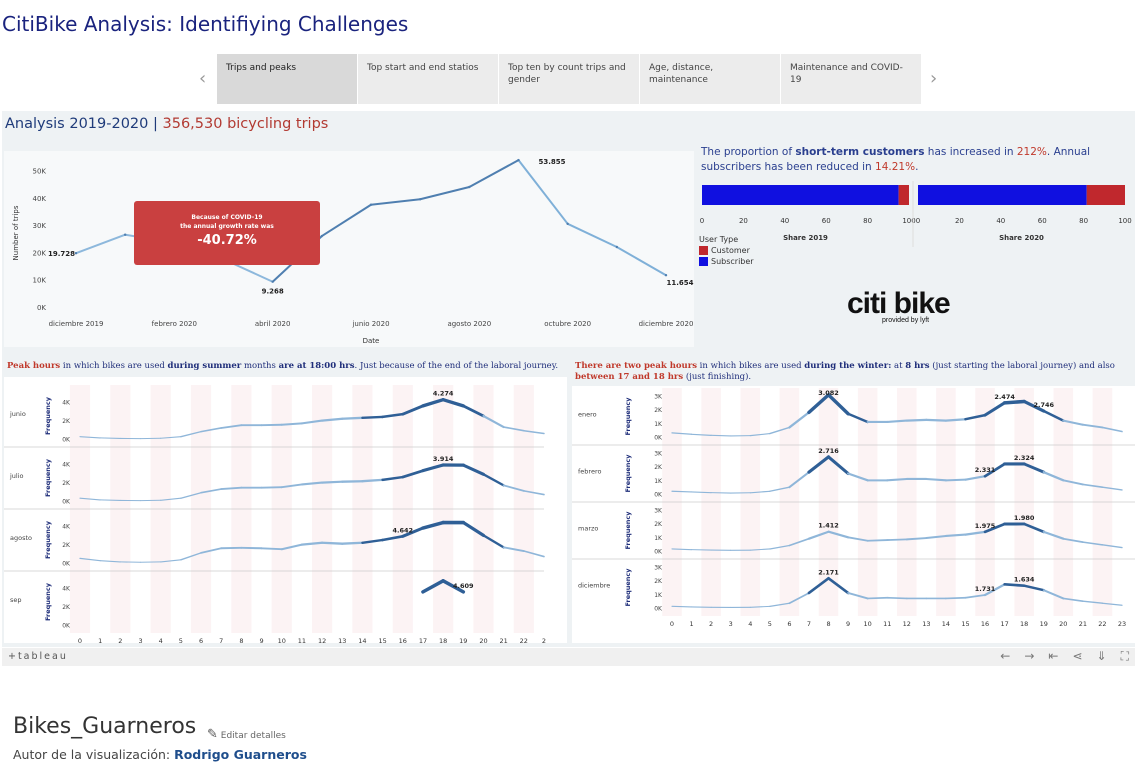  Describe the element at coordinates (246, 734) in the screenshot. I see `edit-details-link: ✎ Editar detalles` at that location.